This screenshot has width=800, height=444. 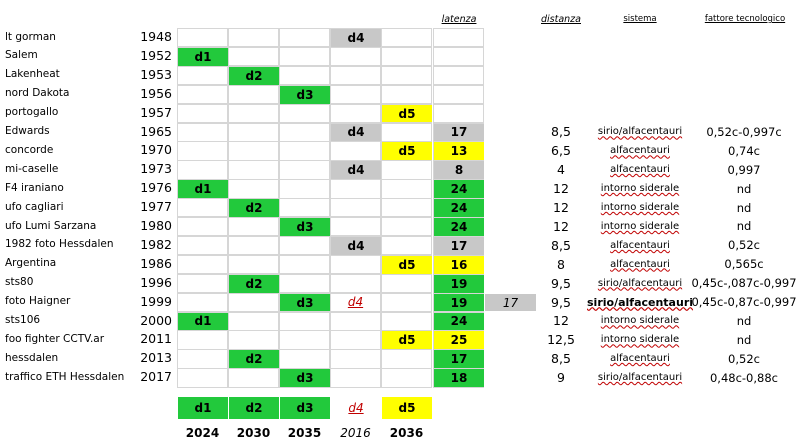 What do you see at coordinates (32, 112) in the screenshot?
I see `row-name: portogallo` at bounding box center [32, 112].